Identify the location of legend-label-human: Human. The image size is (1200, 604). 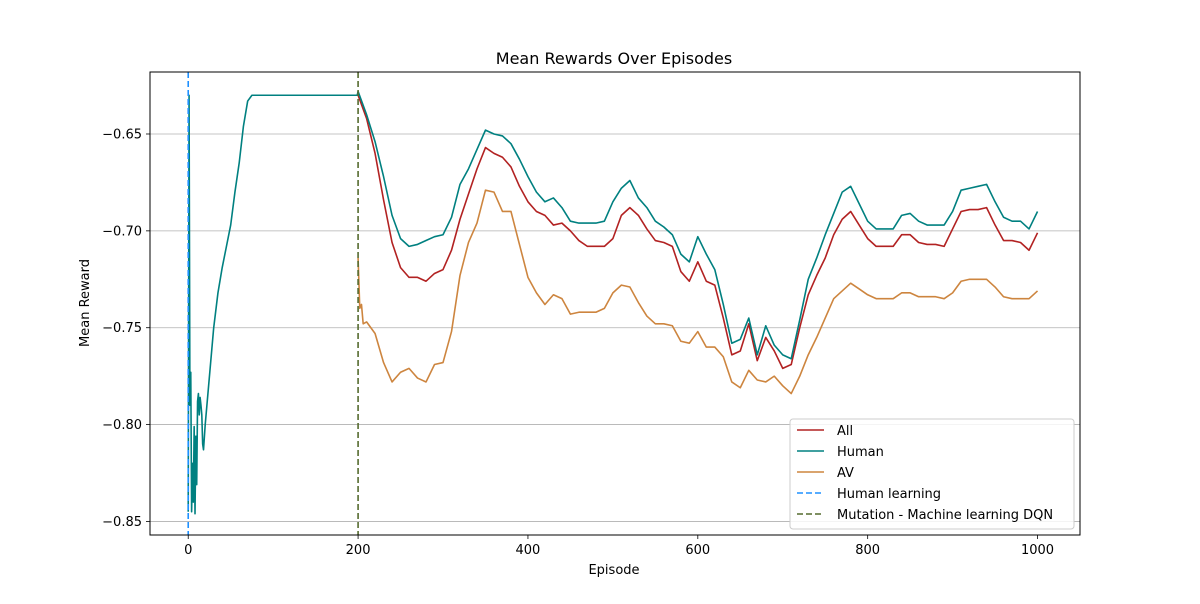
(860, 452).